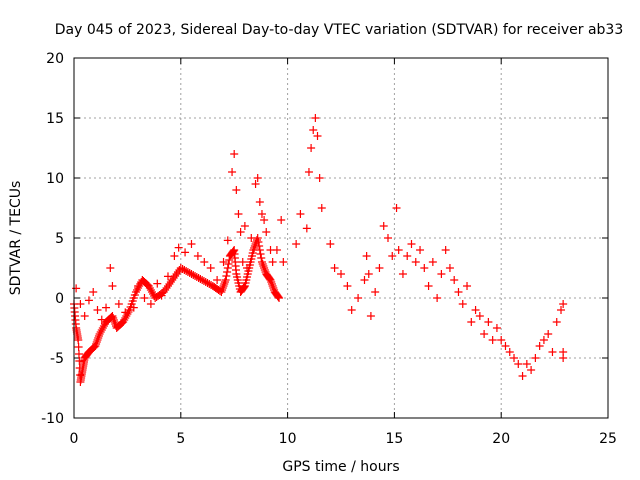 This screenshot has height=480, width=640. Describe the element at coordinates (340, 467) in the screenshot. I see `x-axis-title: GPS time / hours` at that location.